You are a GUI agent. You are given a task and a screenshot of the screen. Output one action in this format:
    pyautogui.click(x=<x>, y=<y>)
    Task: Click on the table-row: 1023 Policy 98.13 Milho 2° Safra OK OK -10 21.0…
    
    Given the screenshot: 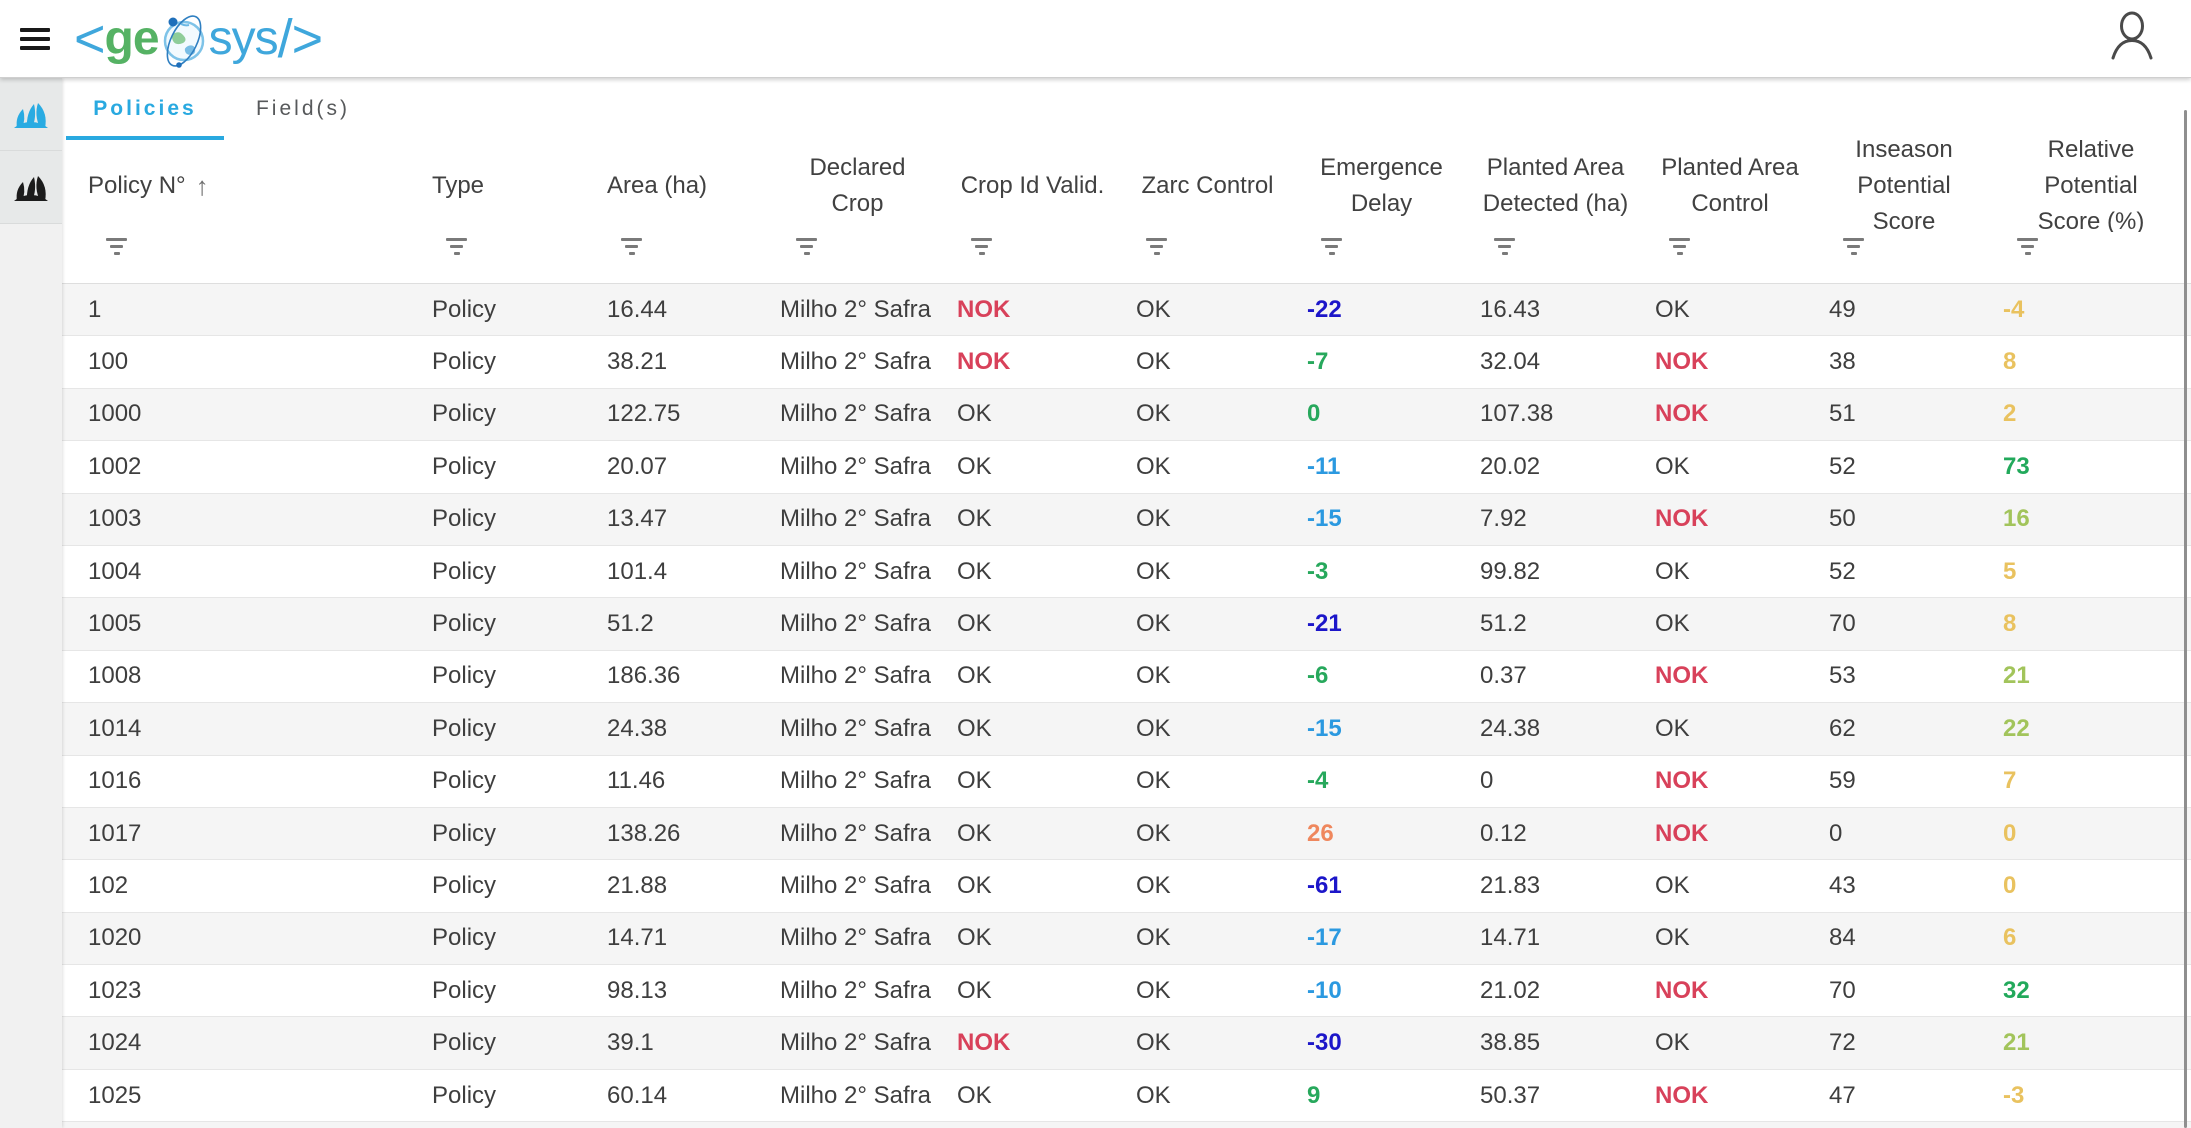 What is the action you would take?
    pyautogui.click(x=1126, y=991)
    